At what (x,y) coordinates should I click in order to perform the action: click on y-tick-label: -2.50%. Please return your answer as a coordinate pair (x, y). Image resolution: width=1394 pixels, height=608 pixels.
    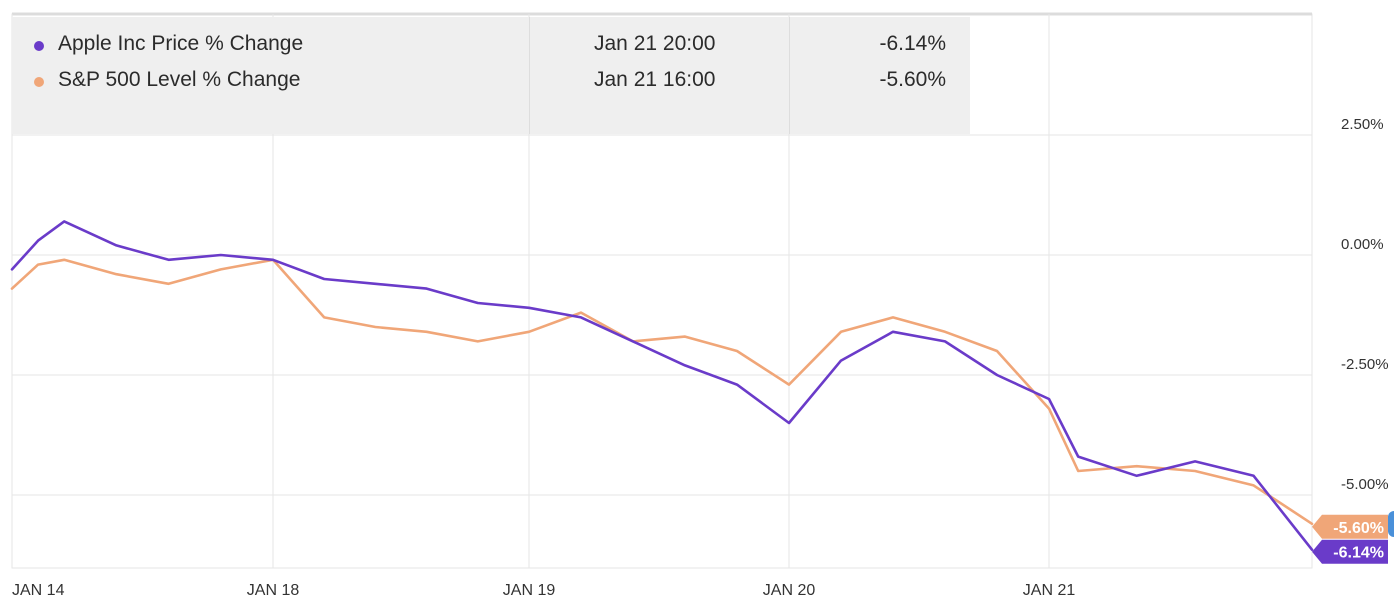
    Looking at the image, I should click on (1365, 364).